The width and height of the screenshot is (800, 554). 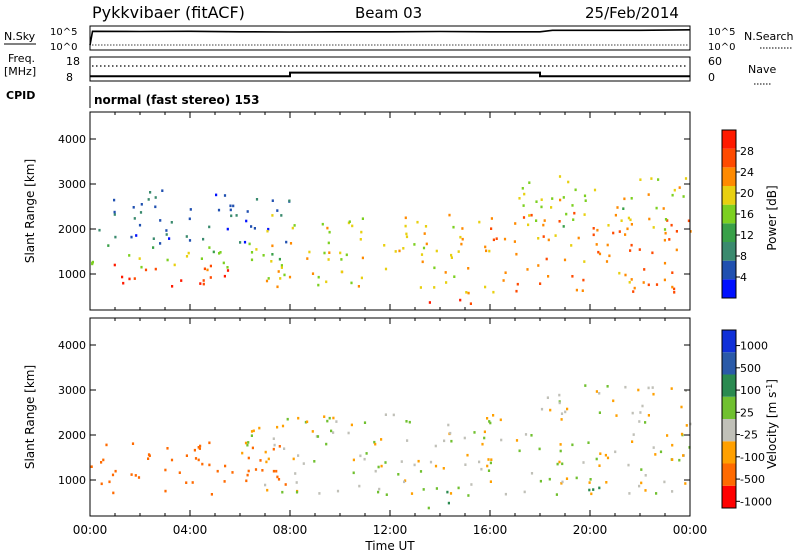 What do you see at coordinates (20, 36) in the screenshot?
I see `nsky-label: N.Sky` at bounding box center [20, 36].